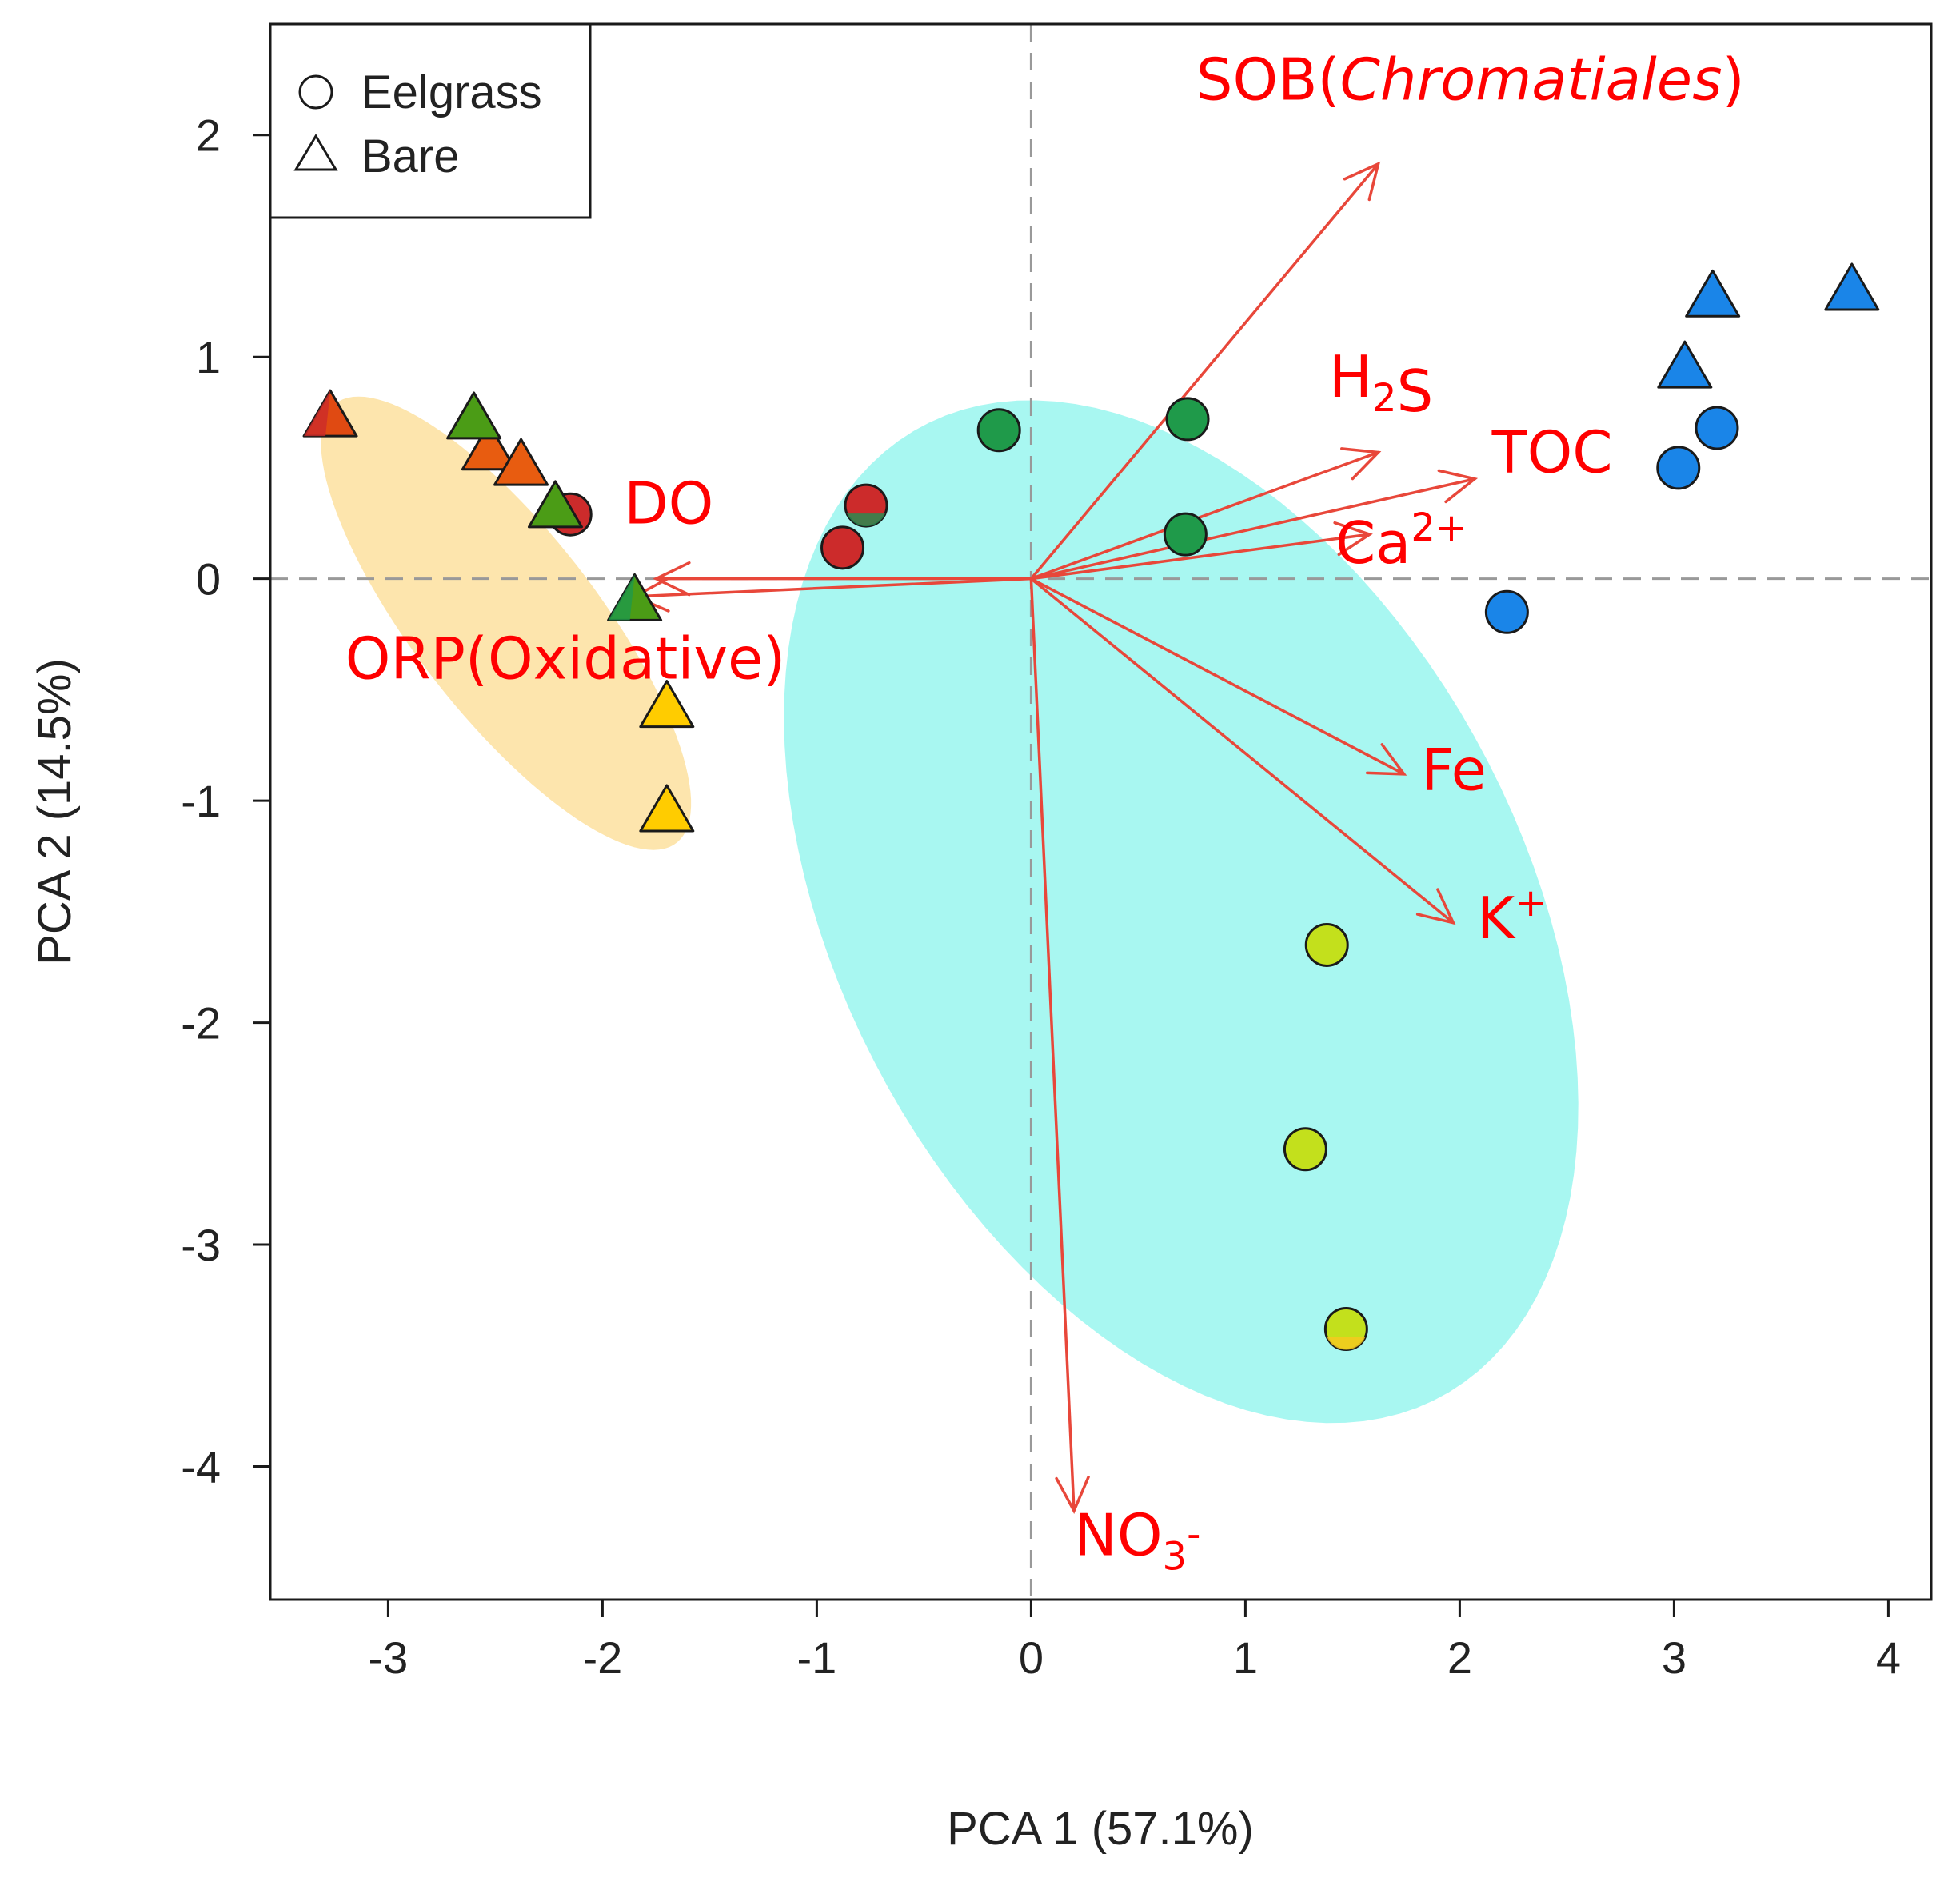 This screenshot has width=1960, height=1882. Describe the element at coordinates (316, 92) in the screenshot. I see `legend-circle-icon` at that location.